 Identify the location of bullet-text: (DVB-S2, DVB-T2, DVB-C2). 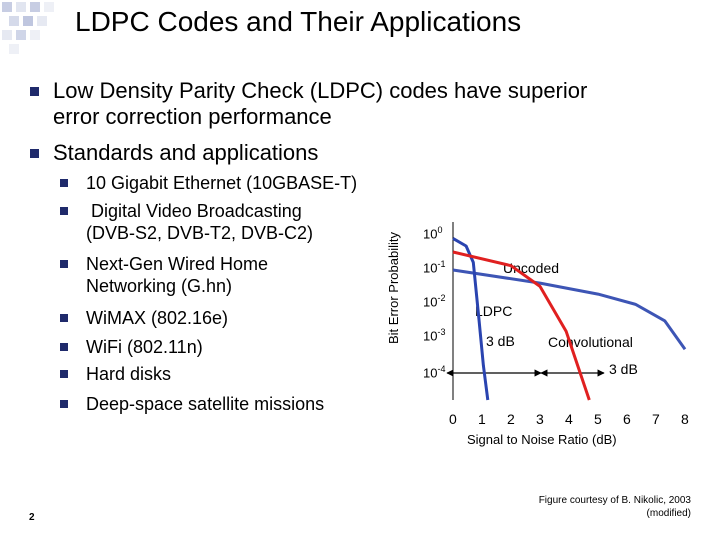
(200, 233).